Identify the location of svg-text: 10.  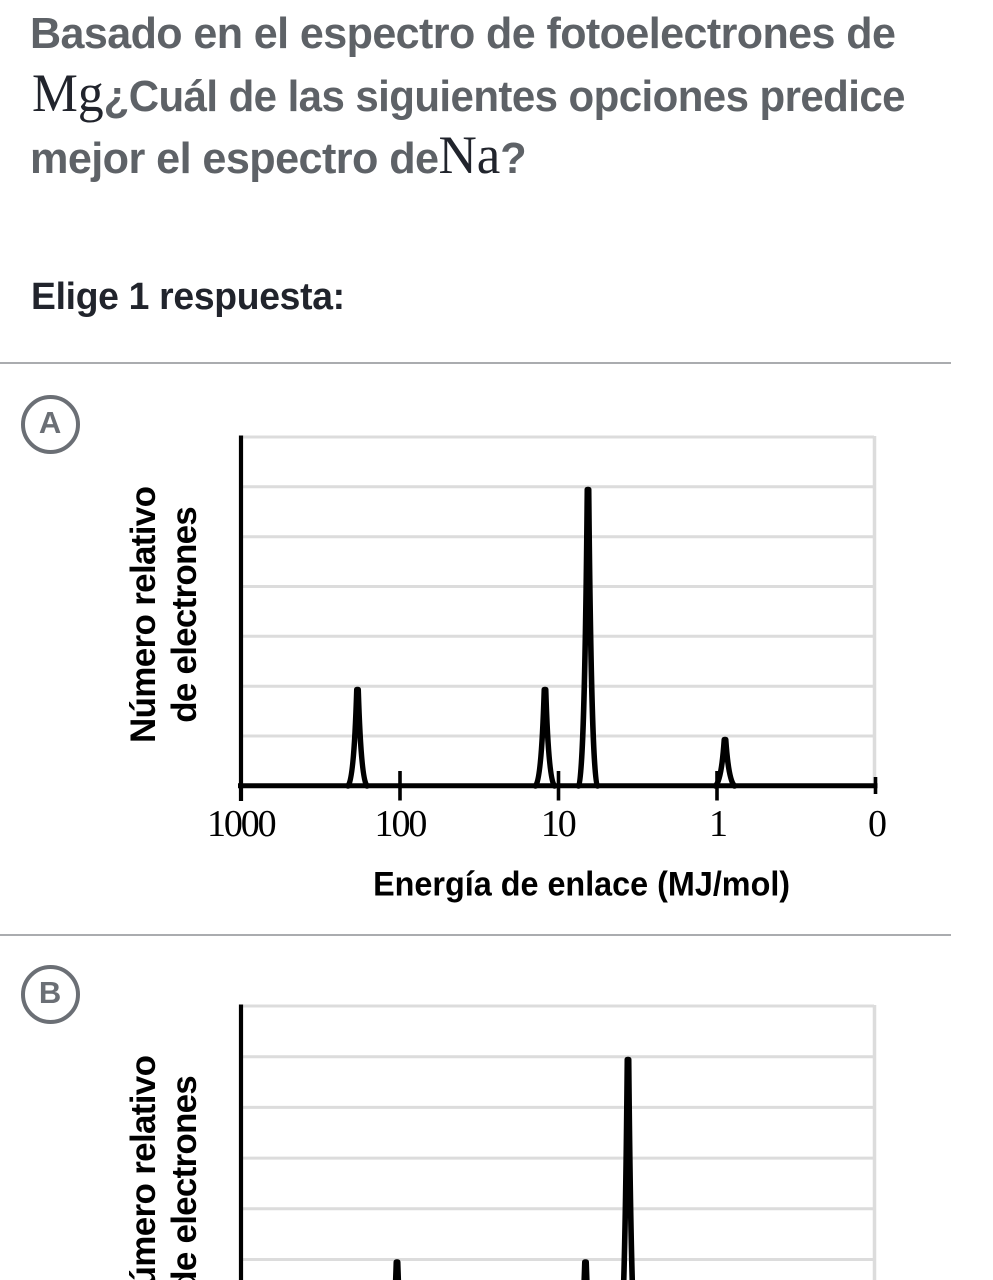
(558, 824).